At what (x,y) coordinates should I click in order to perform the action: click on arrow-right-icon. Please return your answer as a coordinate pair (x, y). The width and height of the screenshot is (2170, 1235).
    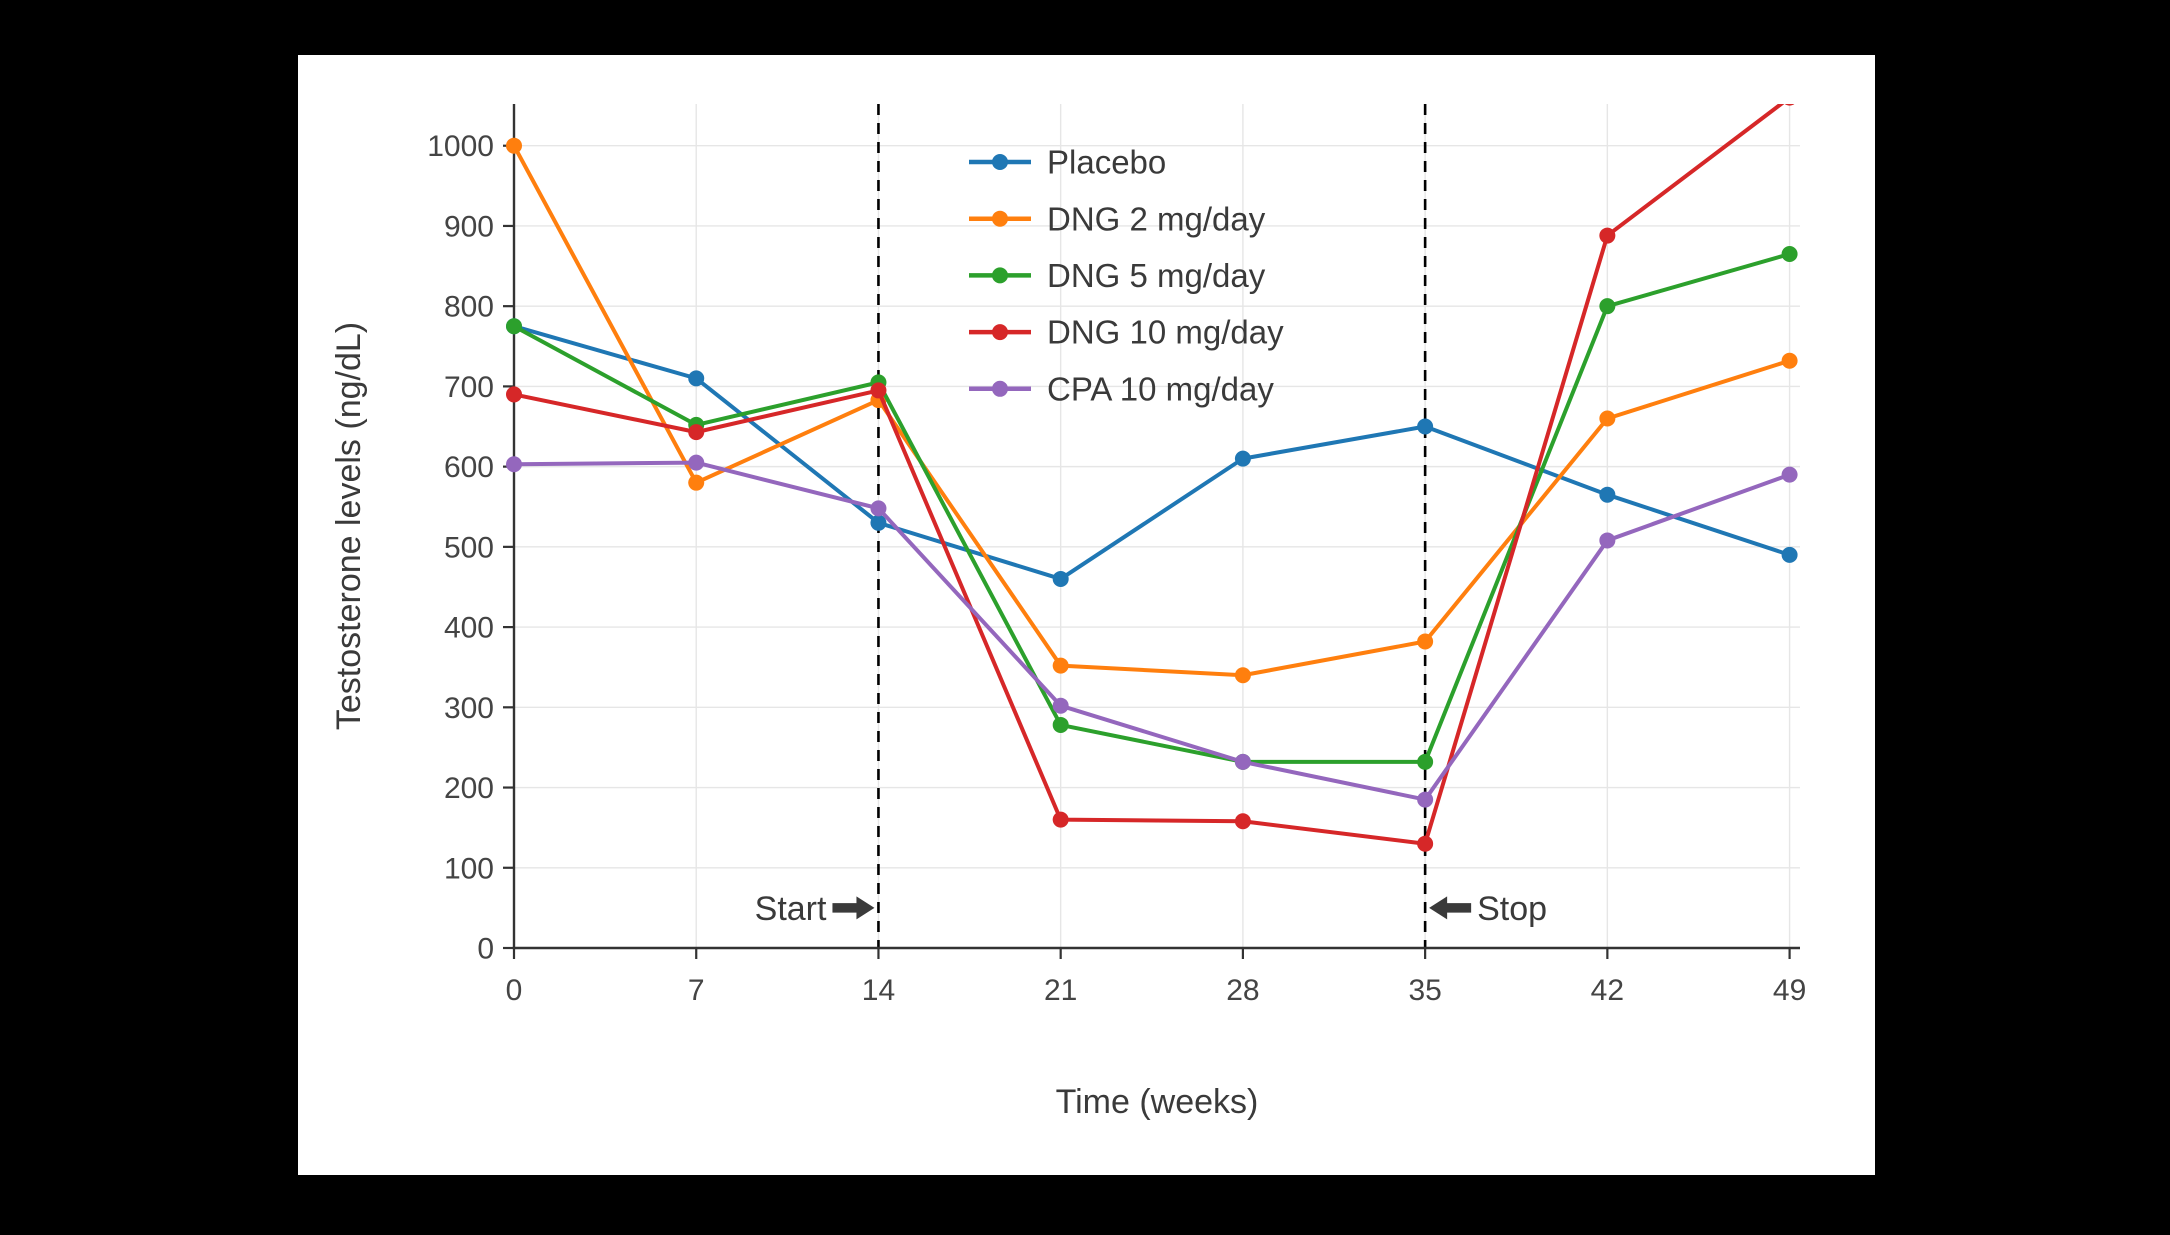
    Looking at the image, I should click on (853, 908).